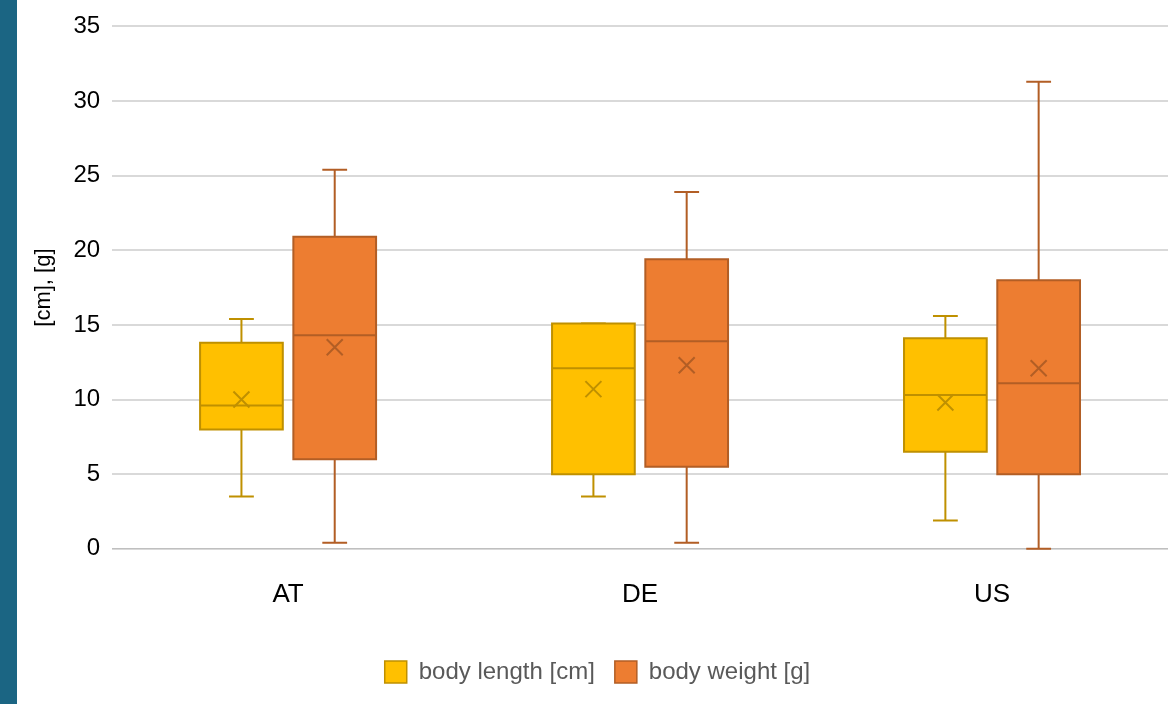 This screenshot has width=1168, height=704. Describe the element at coordinates (93, 472) in the screenshot. I see `y-tick-label: 5` at that location.